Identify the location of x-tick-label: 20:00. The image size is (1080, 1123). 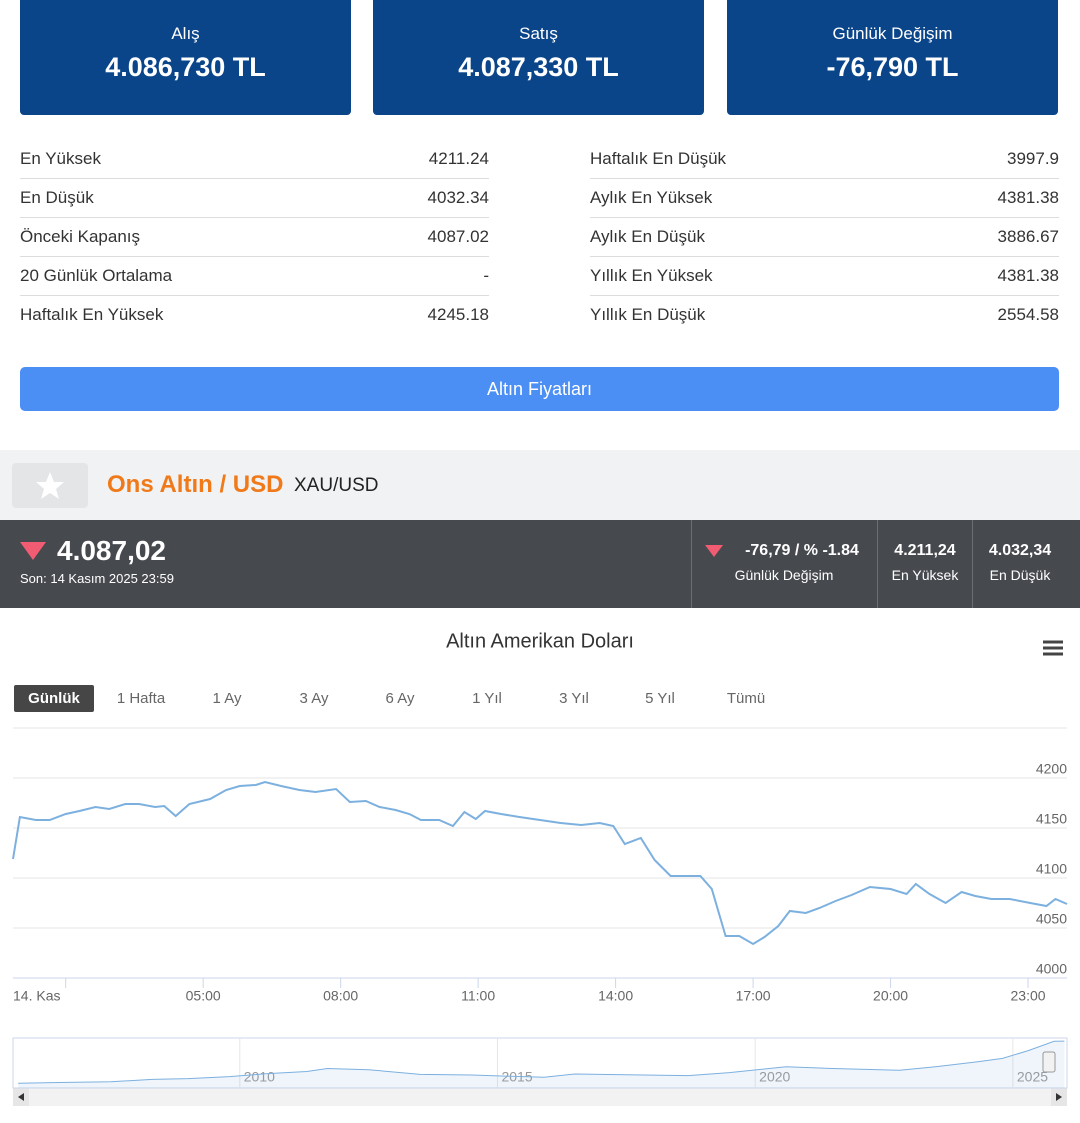
(890, 996).